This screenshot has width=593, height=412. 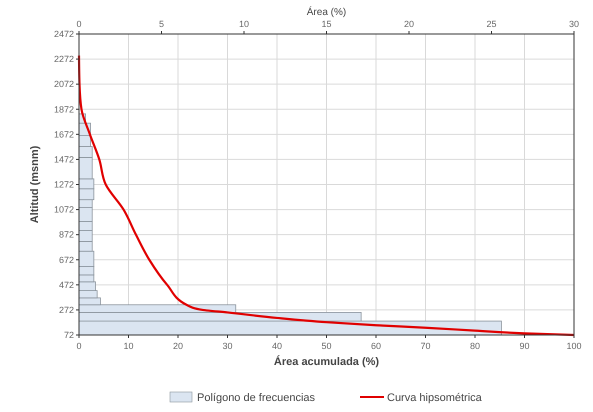 I want to click on x-tick-label: 100, so click(x=574, y=346).